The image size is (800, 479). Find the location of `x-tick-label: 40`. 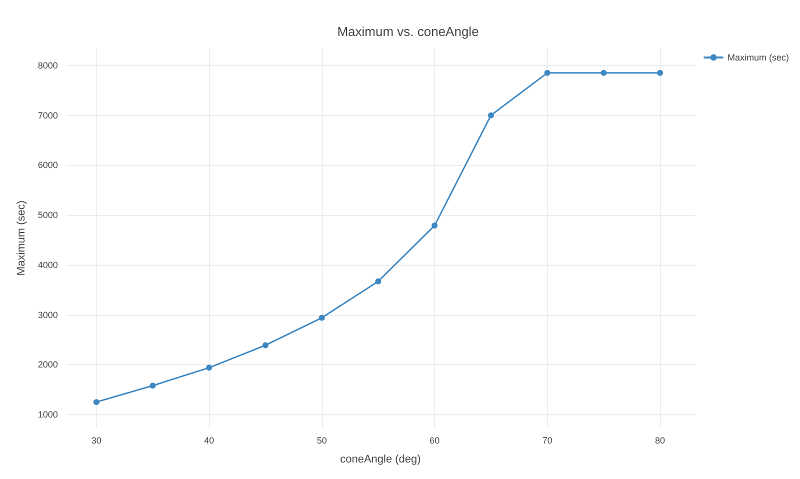

x-tick-label: 40 is located at coordinates (209, 441).